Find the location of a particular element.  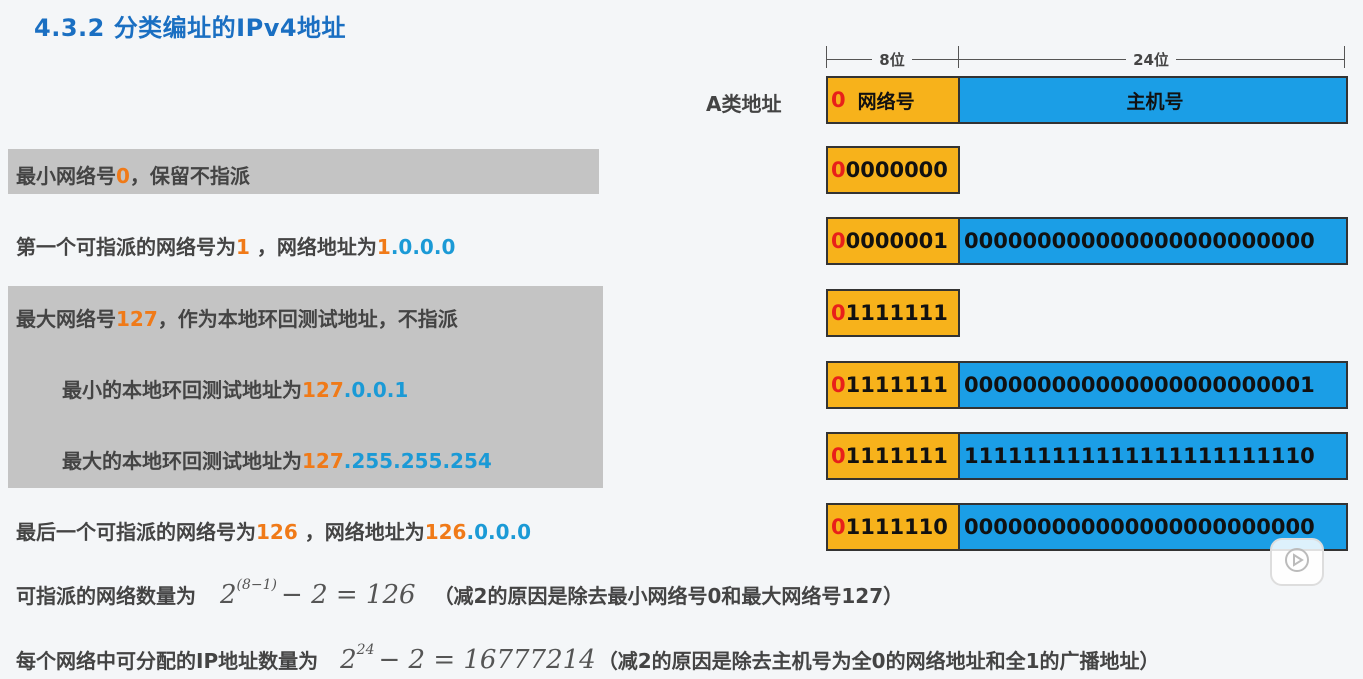

line-first-assignable: 第一个可指派的网络号为1 ，网络地址为1.0.0.0 is located at coordinates (235, 245).